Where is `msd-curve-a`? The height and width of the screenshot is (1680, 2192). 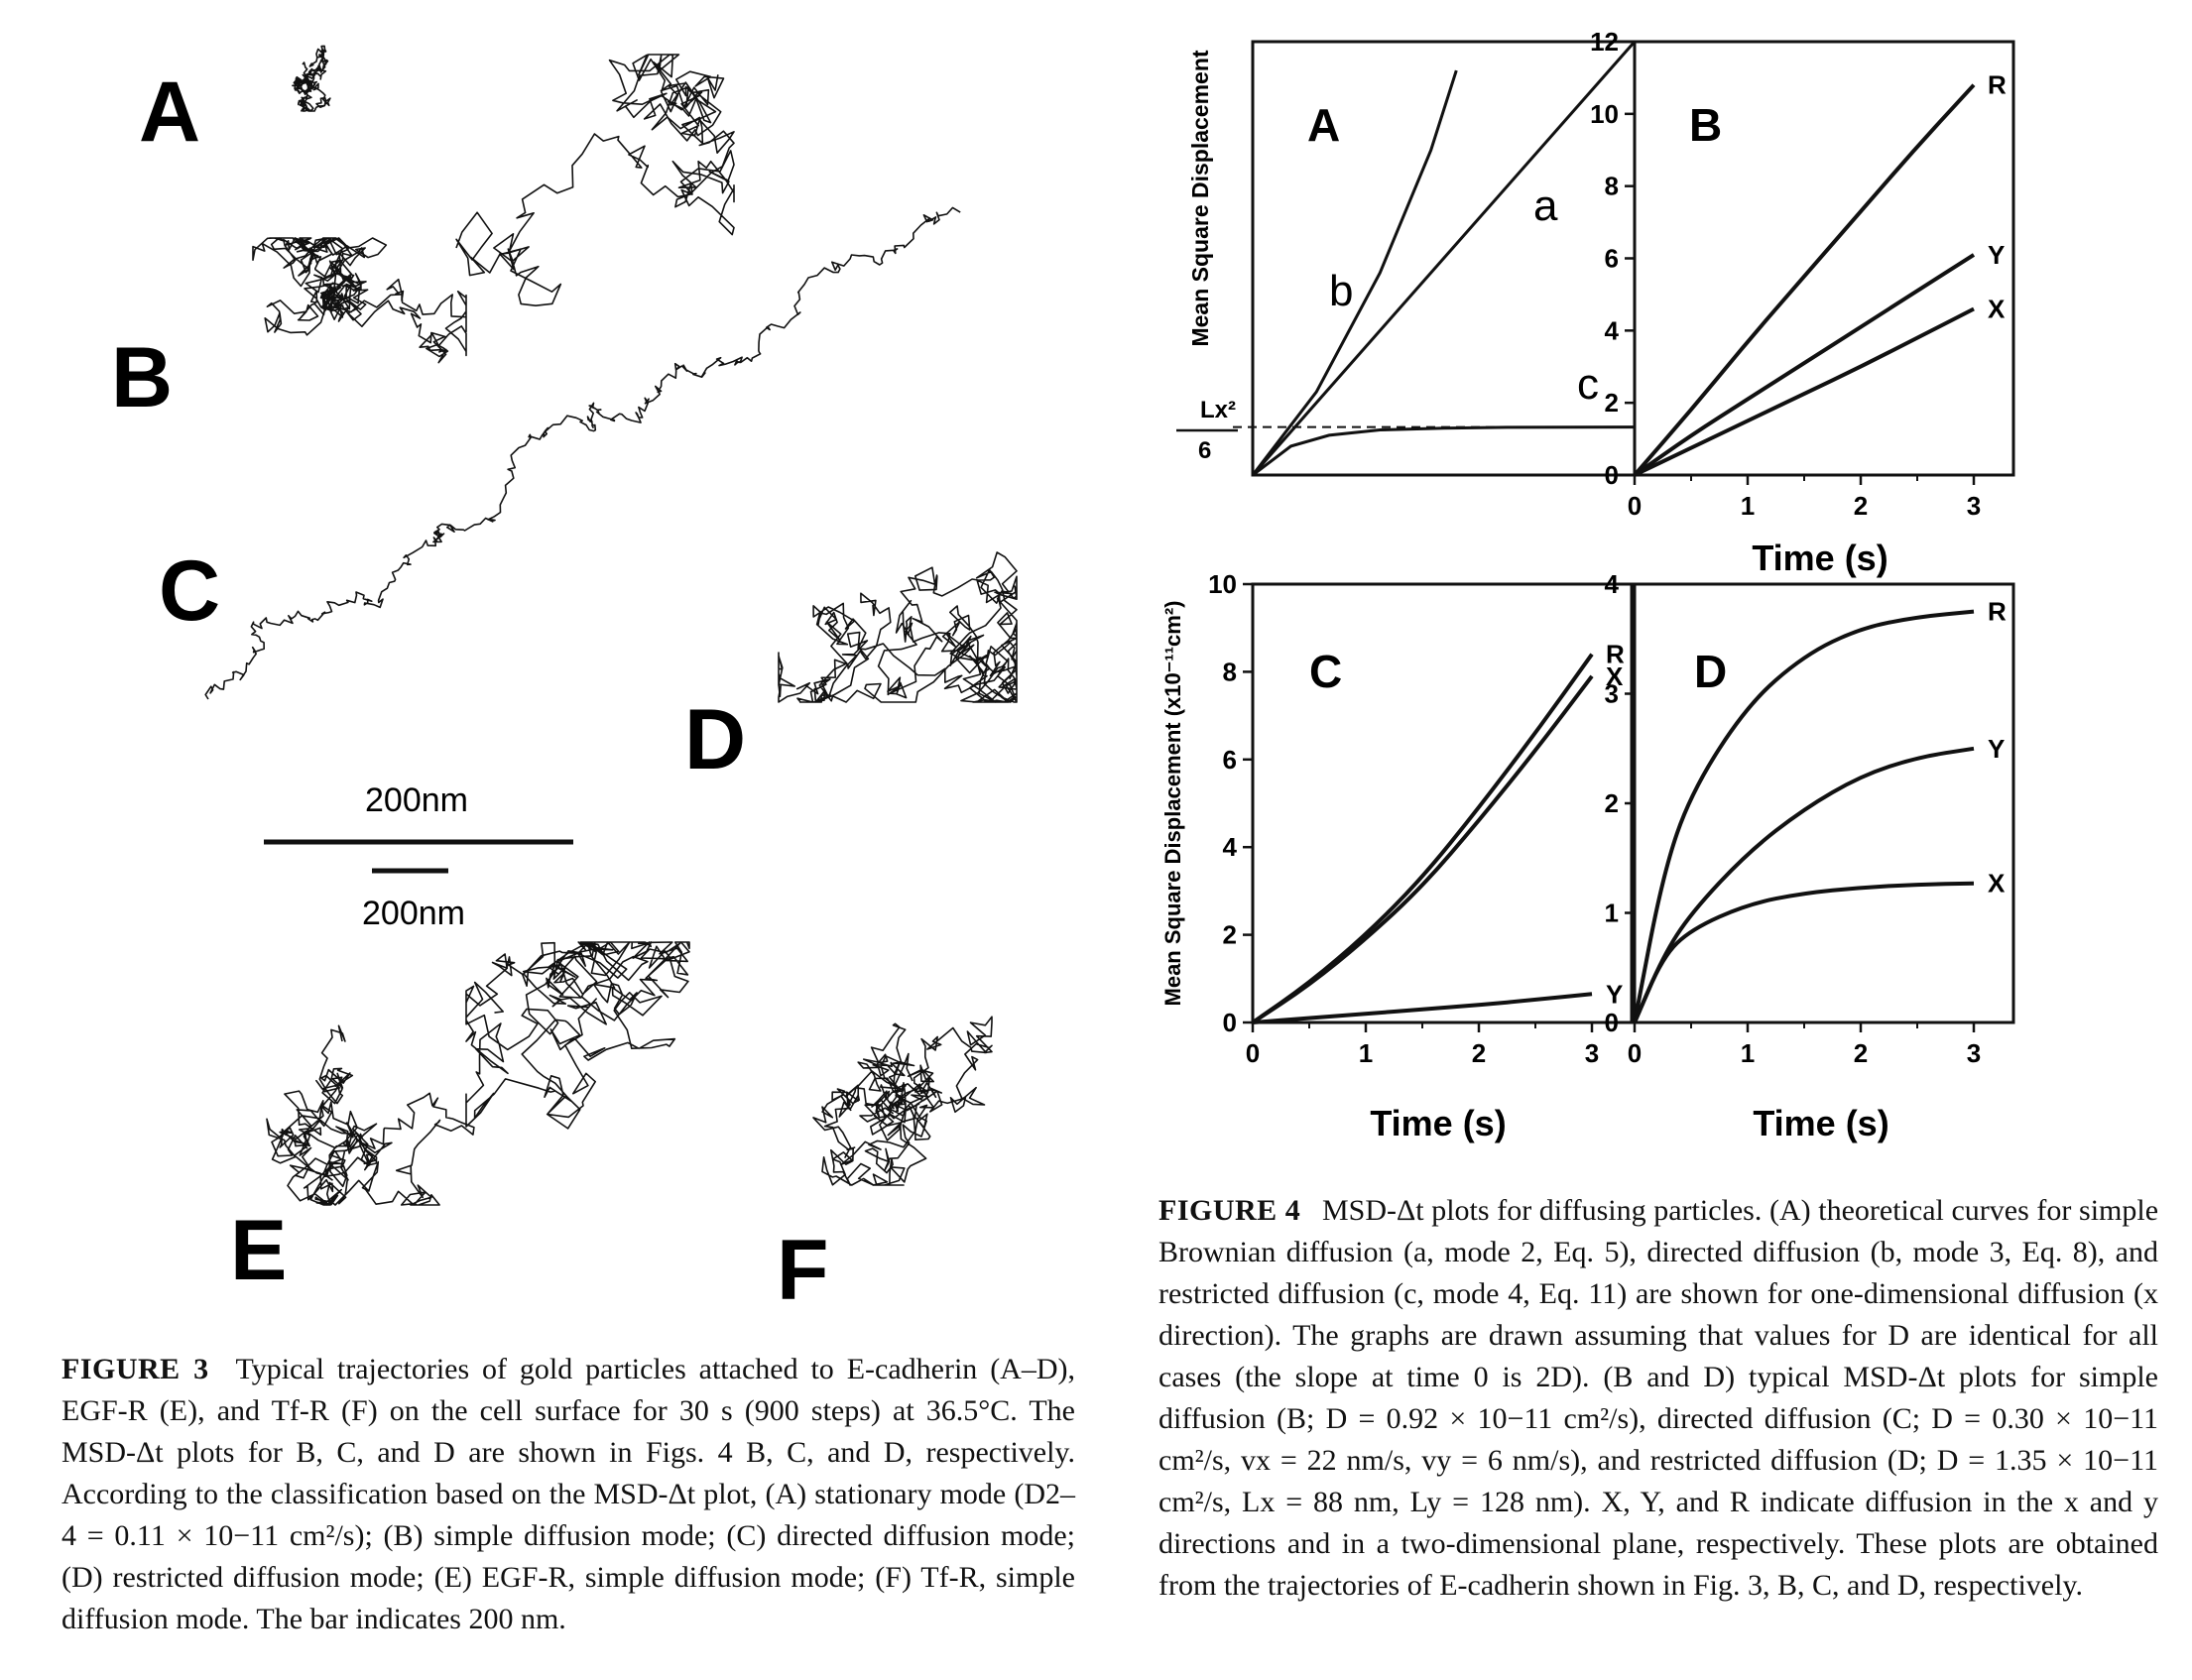 msd-curve-a is located at coordinates (1444, 258).